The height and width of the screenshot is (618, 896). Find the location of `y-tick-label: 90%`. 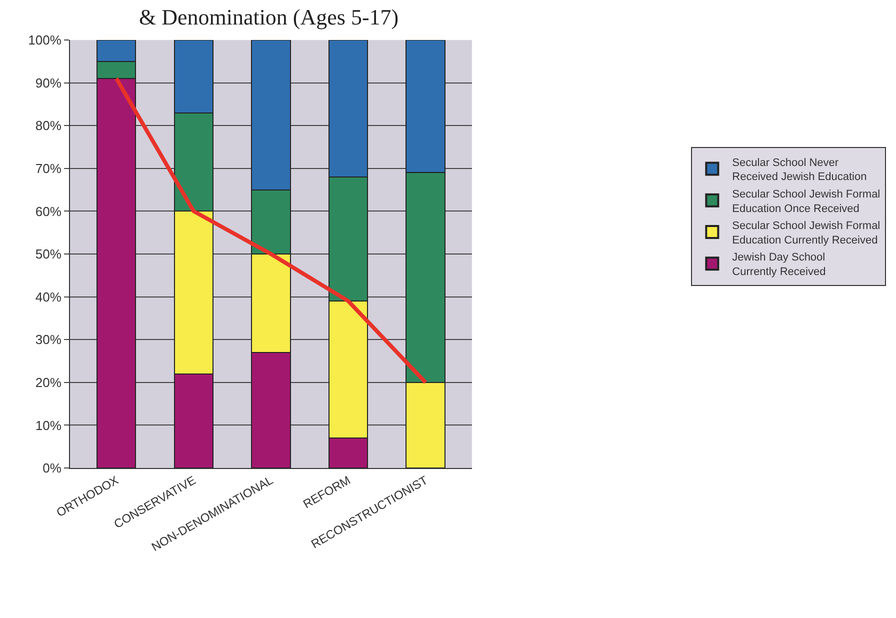

y-tick-label: 90% is located at coordinates (48, 82).